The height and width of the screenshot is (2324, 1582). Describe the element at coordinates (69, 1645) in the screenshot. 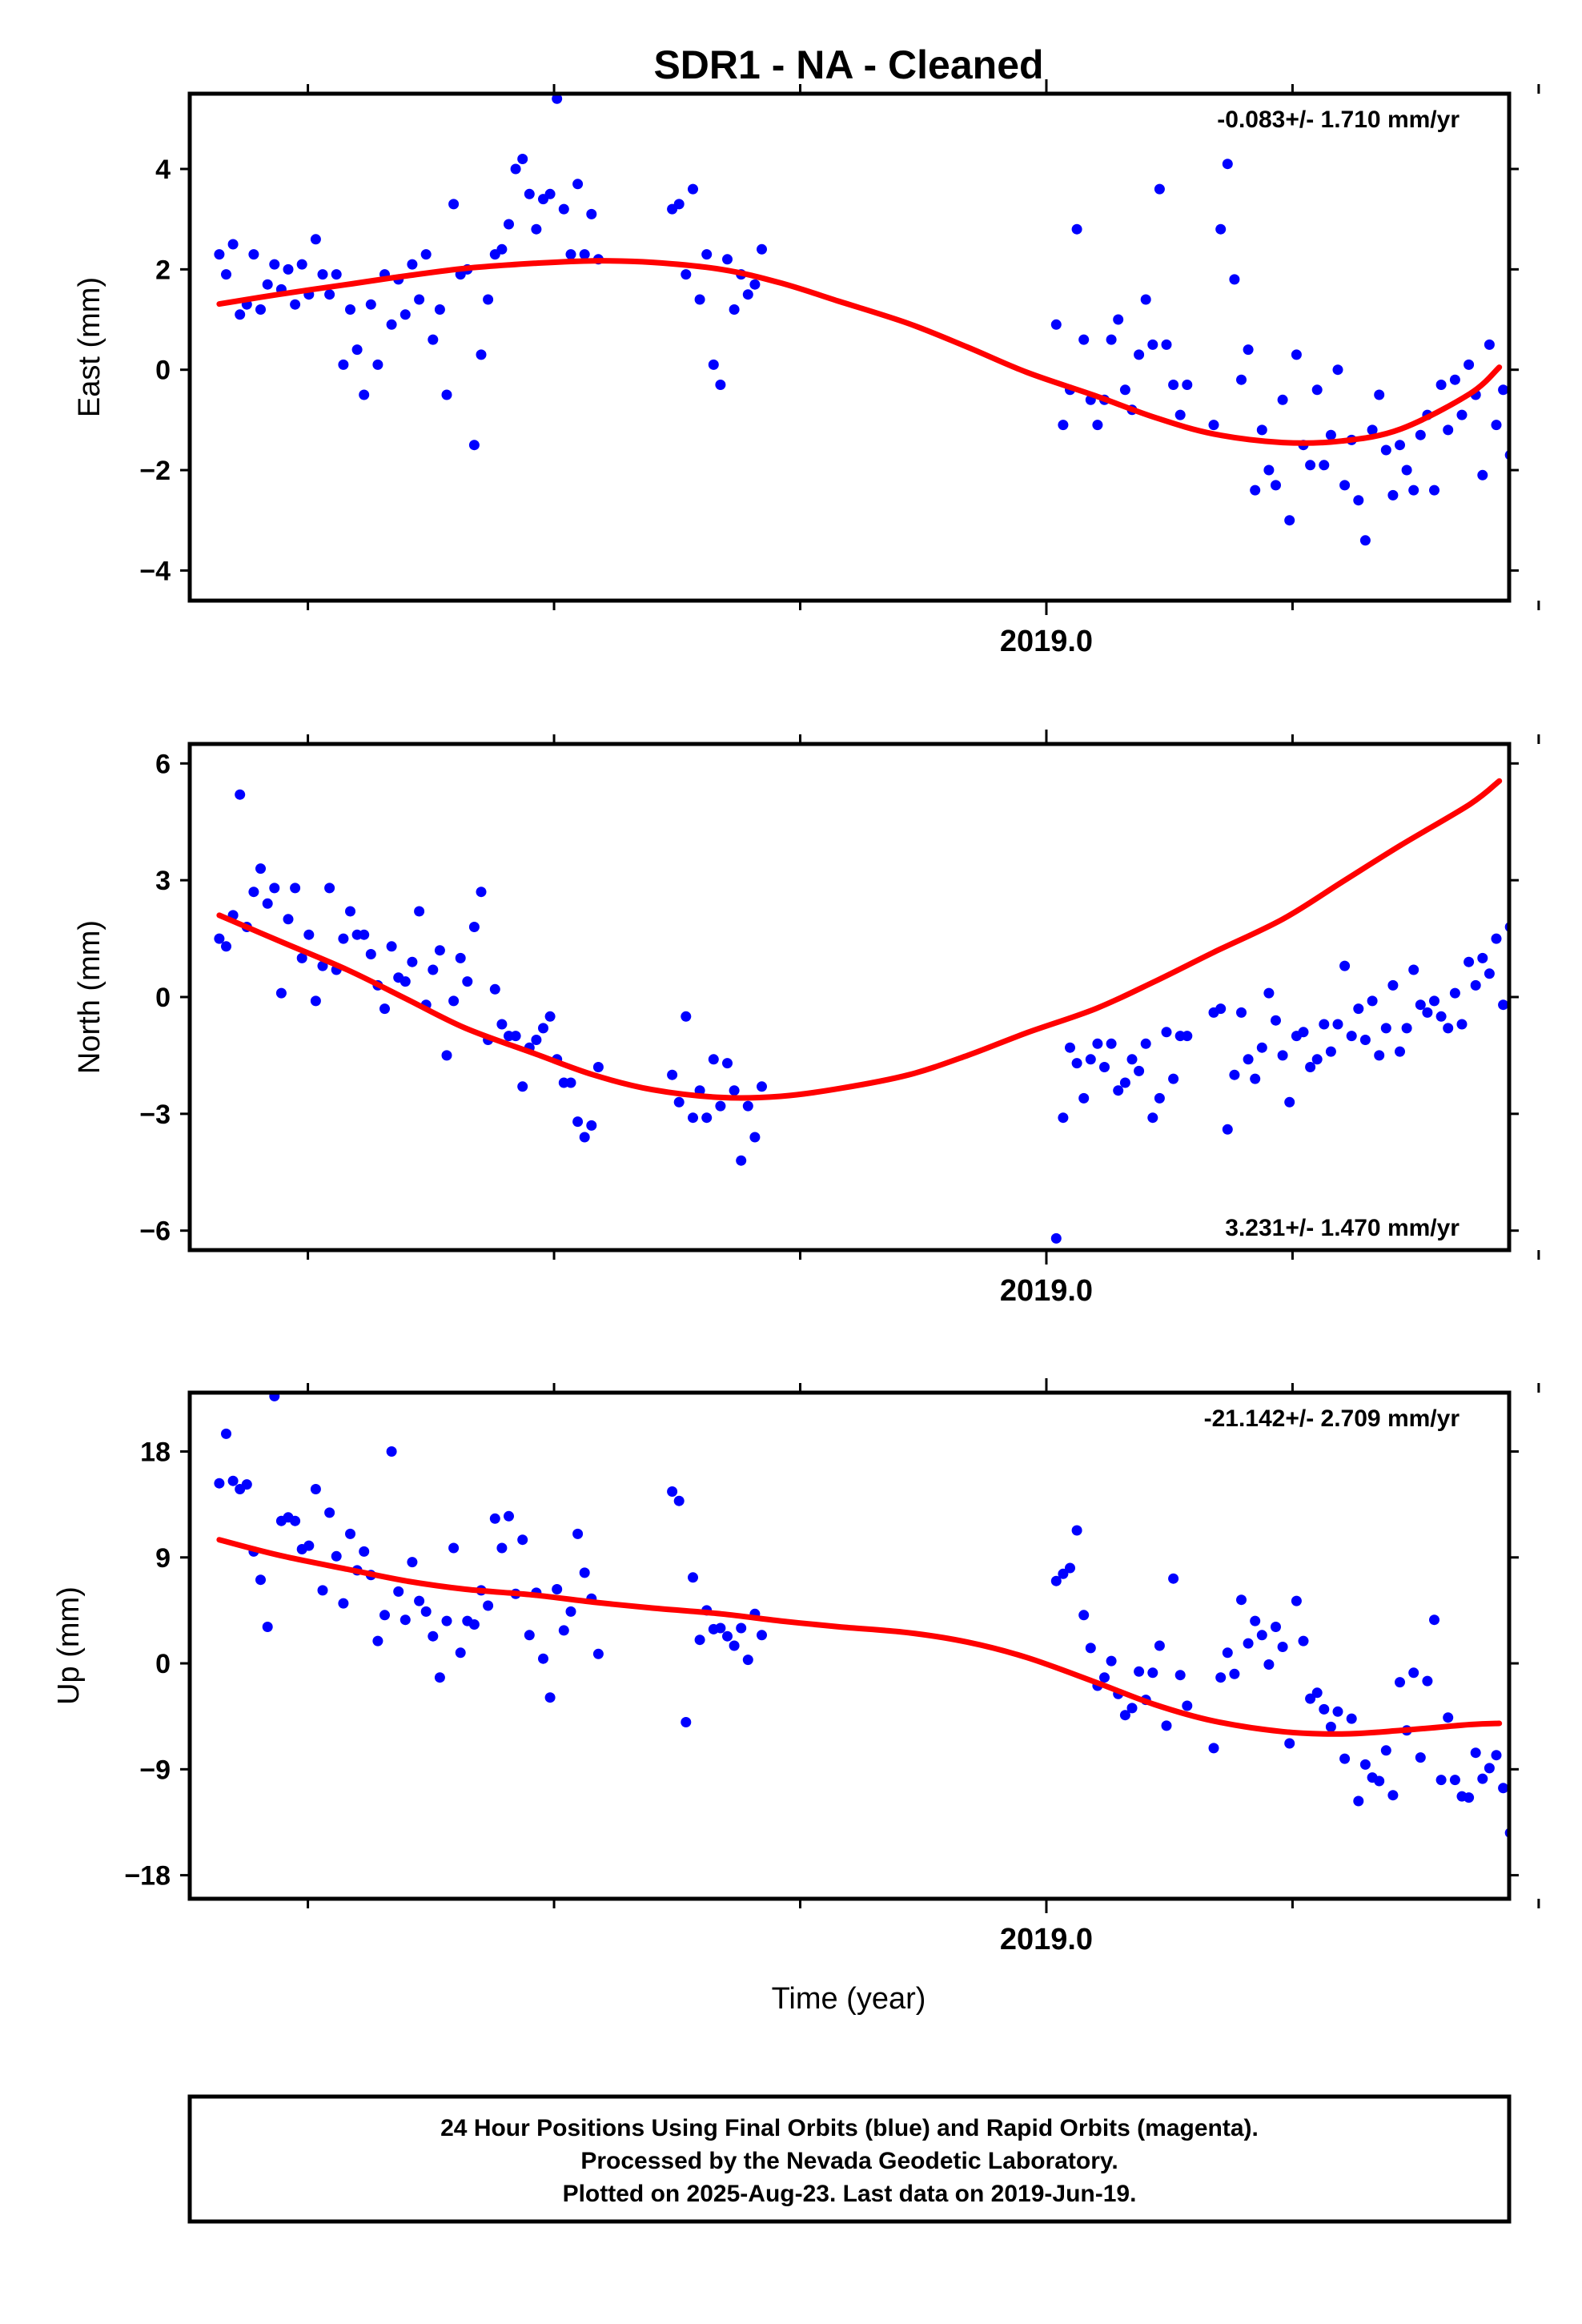

I see `up-ylabel: Up (mm)` at that location.